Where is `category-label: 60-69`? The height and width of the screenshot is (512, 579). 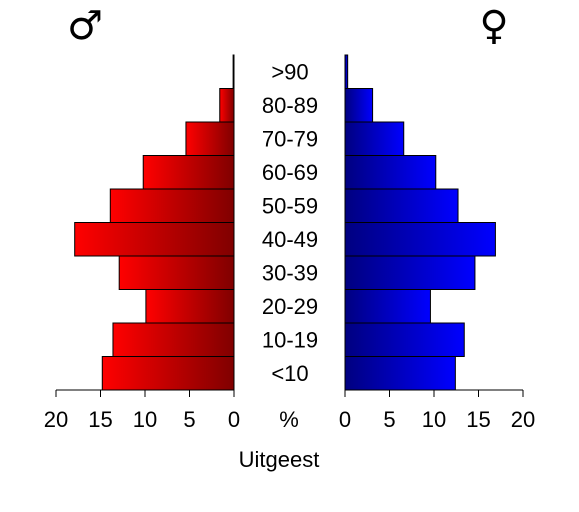
category-label: 60-69 is located at coordinates (290, 172).